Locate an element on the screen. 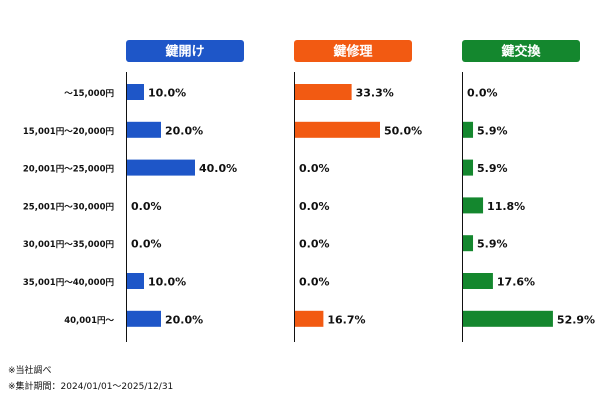  category-label: 30,001円～35,000円 is located at coordinates (68, 245).